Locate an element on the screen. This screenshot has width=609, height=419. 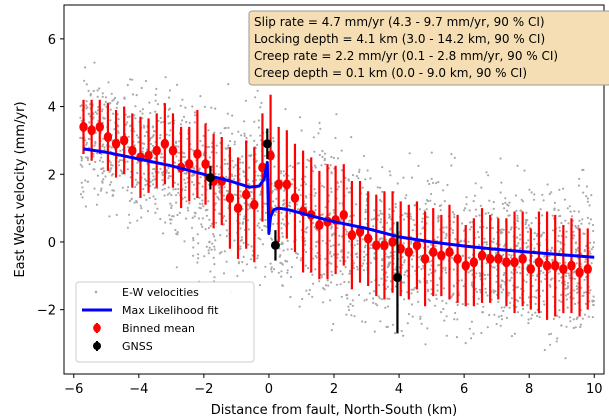
y-axis-label: East West velocity (mm/yr) is located at coordinates (20, 189).